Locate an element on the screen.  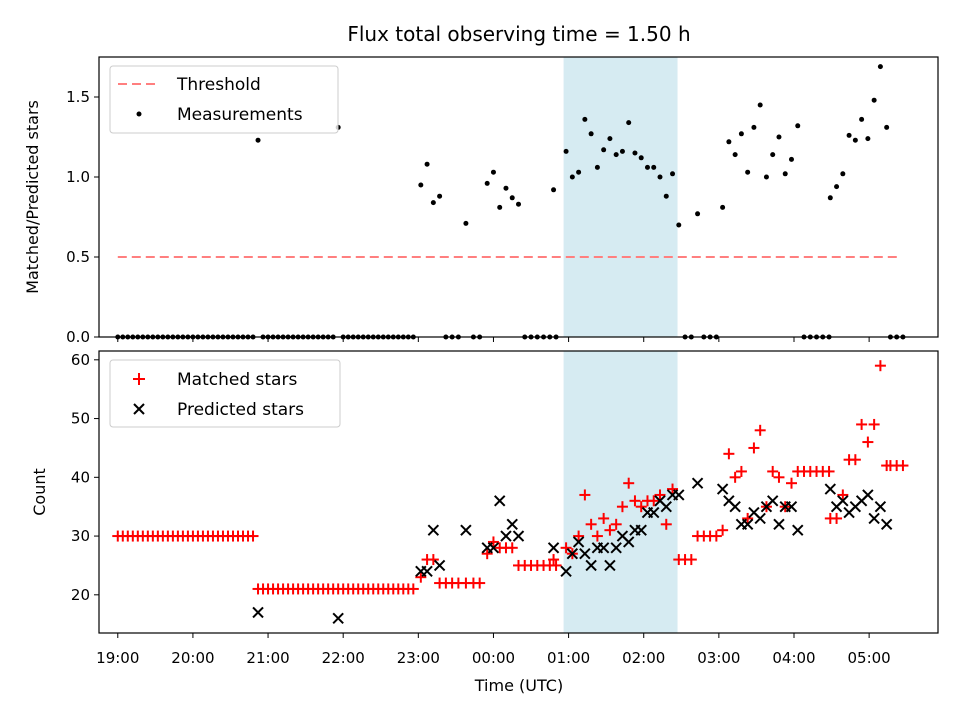
xtick-label: 00:00 is located at coordinates (493, 658).